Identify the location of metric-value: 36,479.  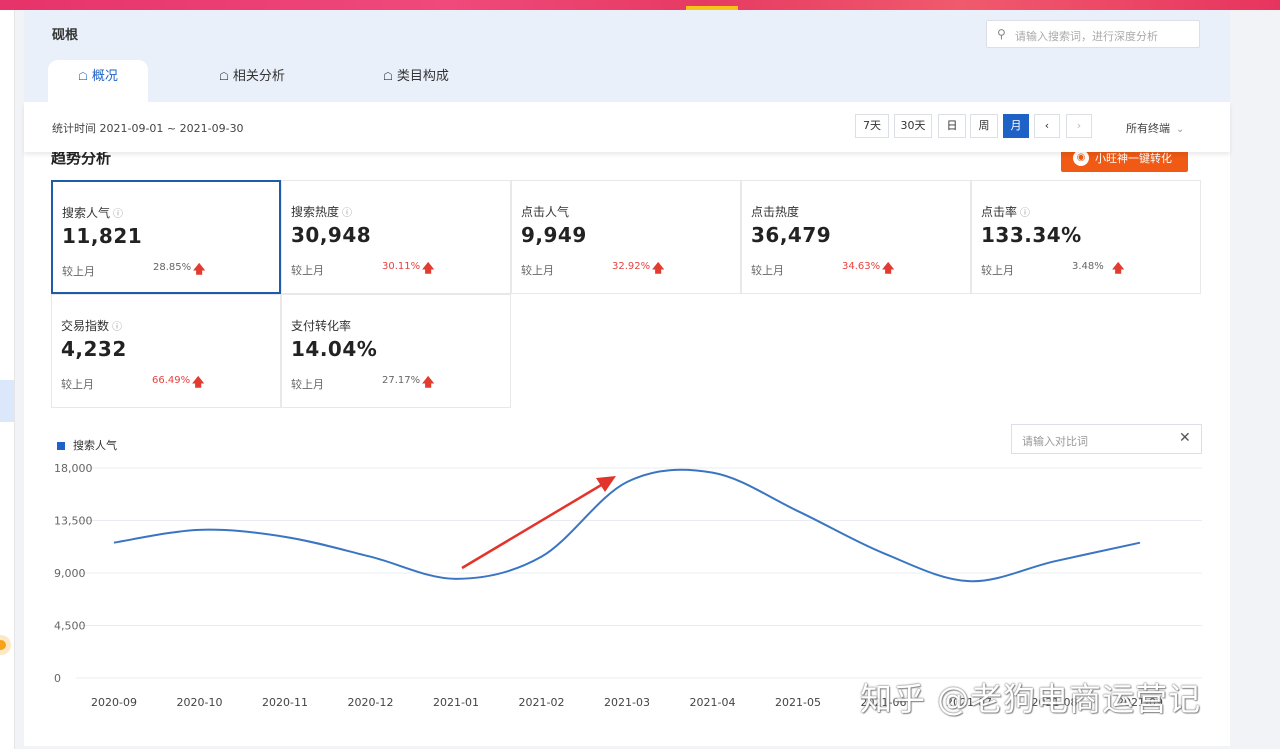
(791, 235).